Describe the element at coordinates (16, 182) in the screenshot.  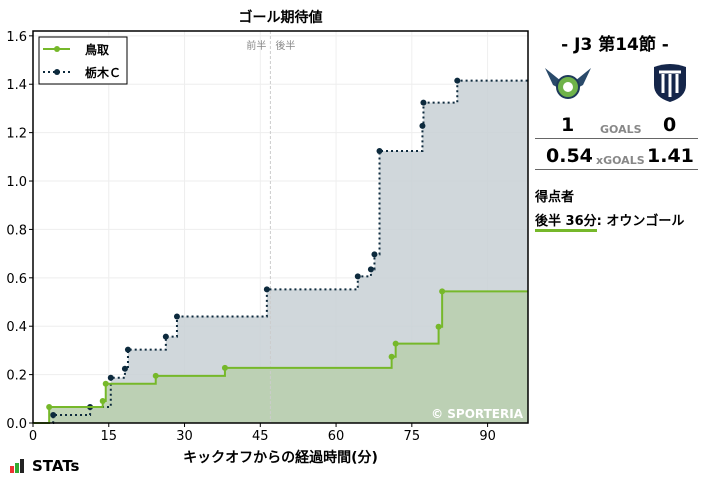
I see `y-tick-label: 1.0` at that location.